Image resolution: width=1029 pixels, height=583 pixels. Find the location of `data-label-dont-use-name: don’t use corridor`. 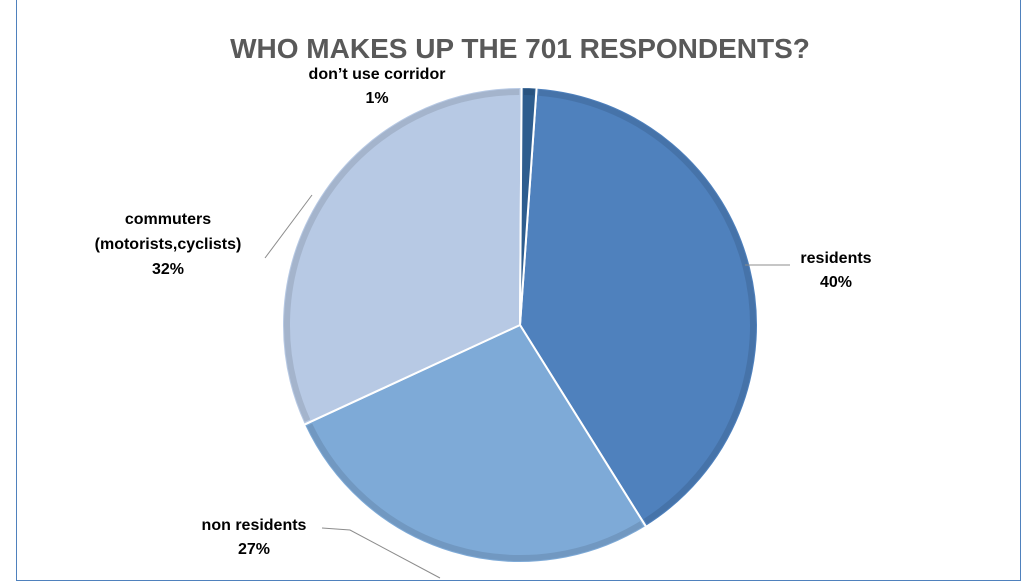

data-label-dont-use-name: don’t use corridor is located at coordinates (377, 74).